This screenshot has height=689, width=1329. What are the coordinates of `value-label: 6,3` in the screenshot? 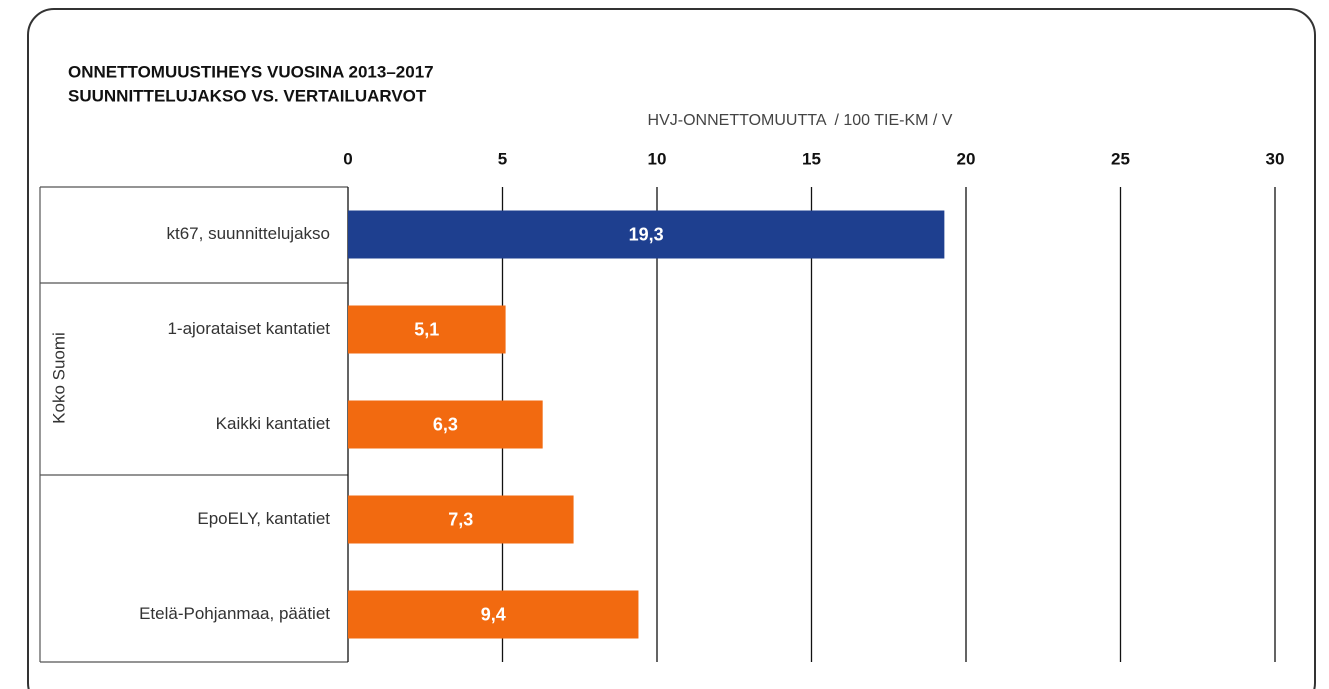 It's located at (445, 424).